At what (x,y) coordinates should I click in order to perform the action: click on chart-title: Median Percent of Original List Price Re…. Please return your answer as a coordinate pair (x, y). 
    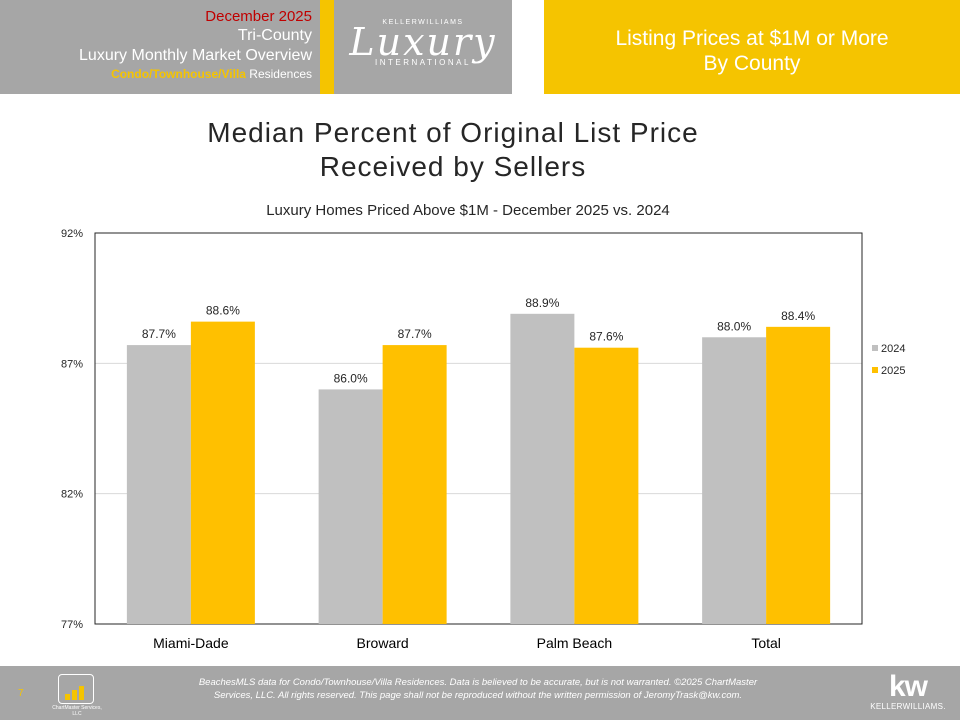
    Looking at the image, I should click on (453, 150).